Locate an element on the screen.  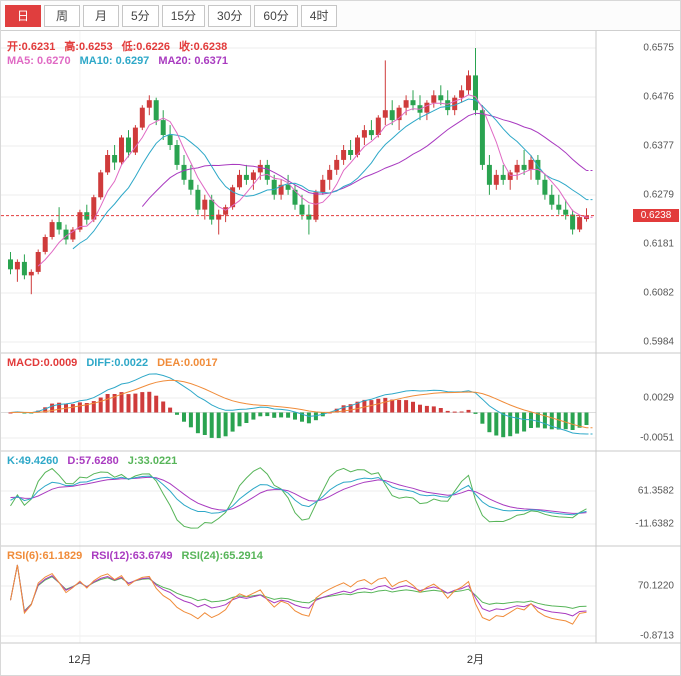
current-price-tag: 0.6238 is located at coordinates (656, 215).